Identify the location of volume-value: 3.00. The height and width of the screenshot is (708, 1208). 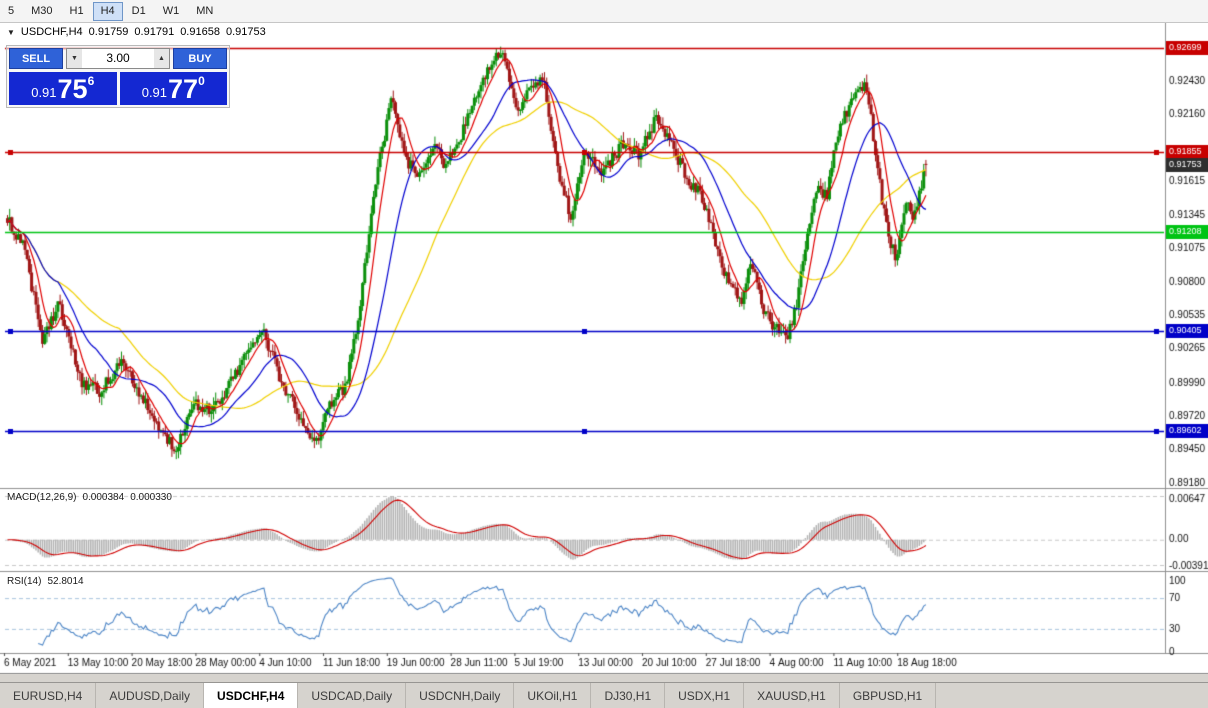
(118, 58).